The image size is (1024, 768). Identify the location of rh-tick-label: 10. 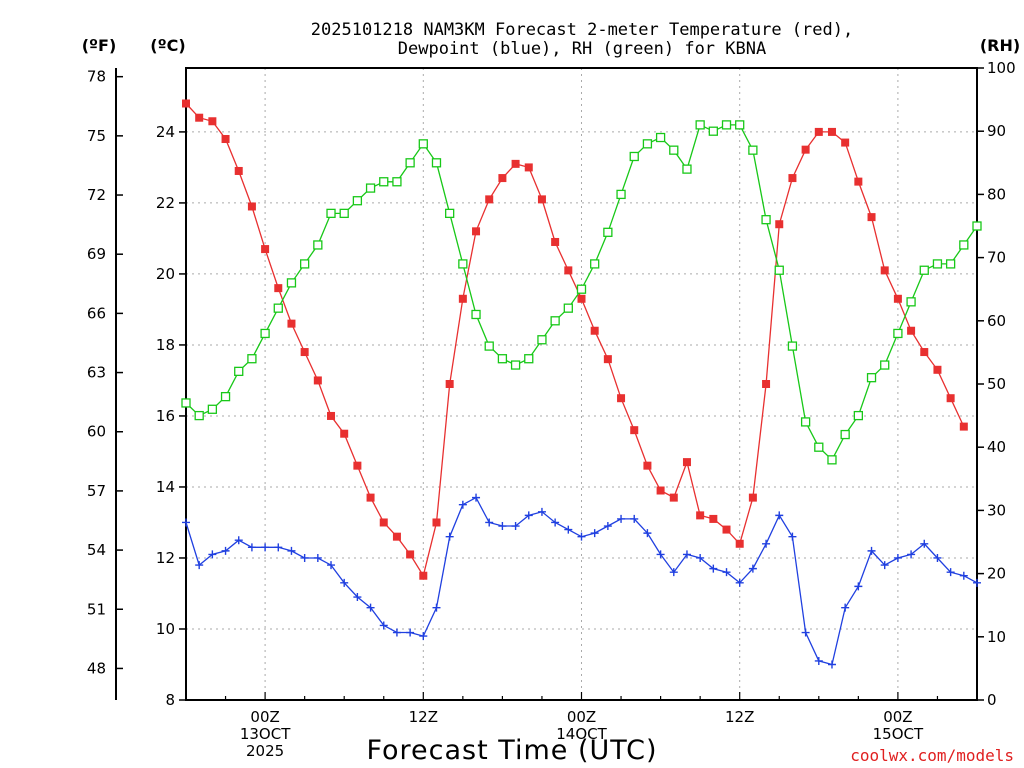
(996, 637).